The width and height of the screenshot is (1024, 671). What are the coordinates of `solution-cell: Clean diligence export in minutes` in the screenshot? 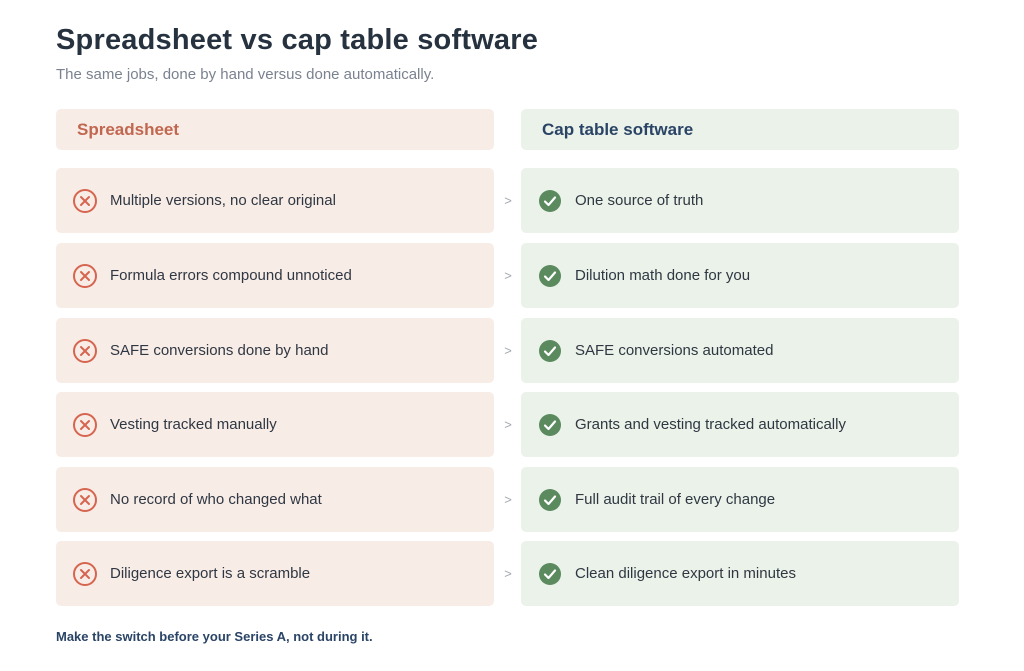 It's located at (740, 573).